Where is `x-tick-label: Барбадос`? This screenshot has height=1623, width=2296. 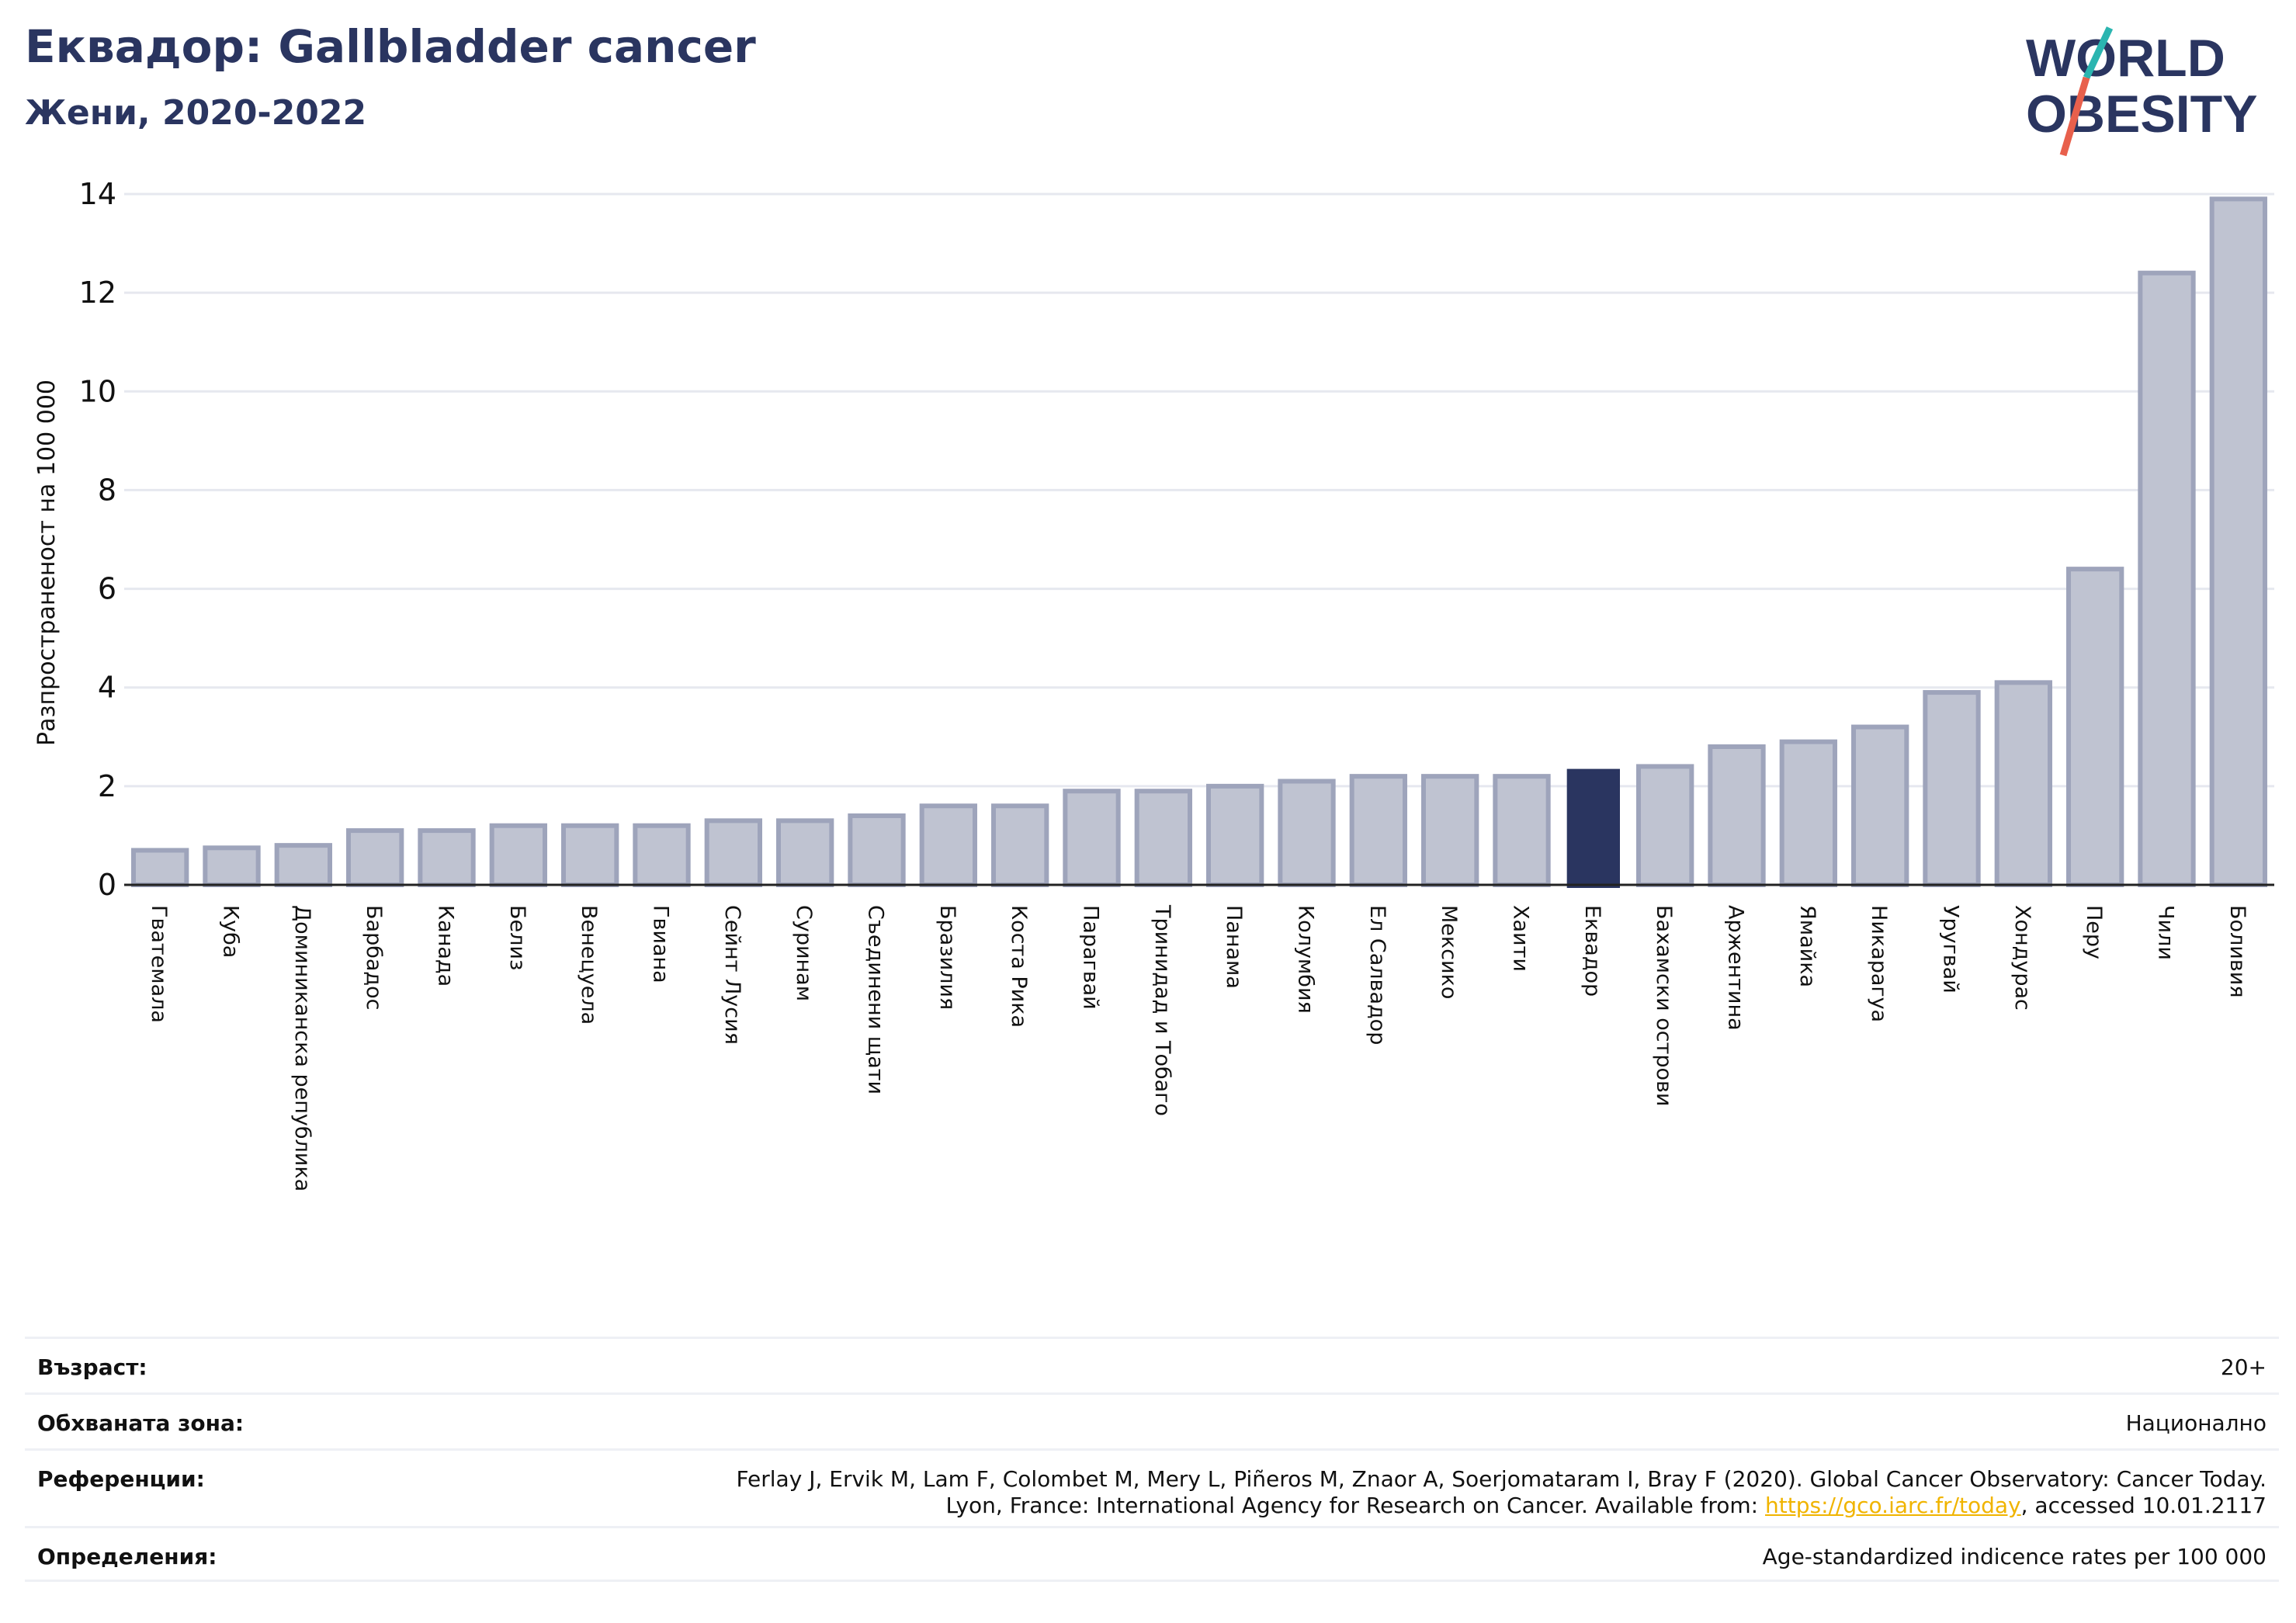 x-tick-label: Барбадос is located at coordinates (374, 957).